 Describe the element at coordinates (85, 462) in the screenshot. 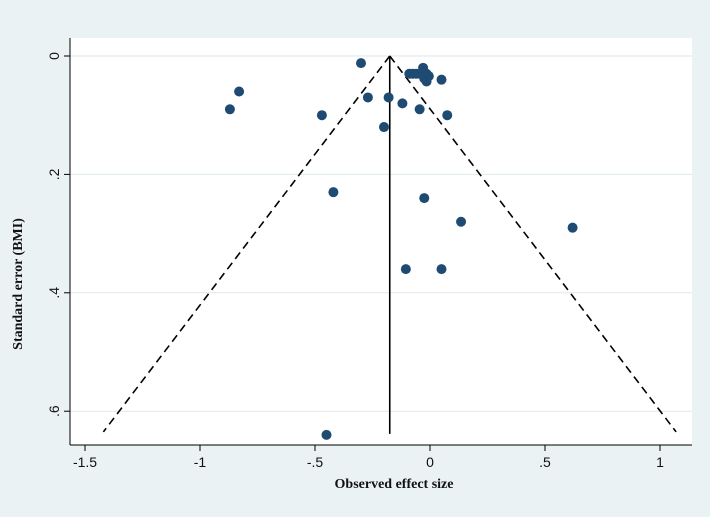

I see `x-tick-label-0: -1.5` at that location.